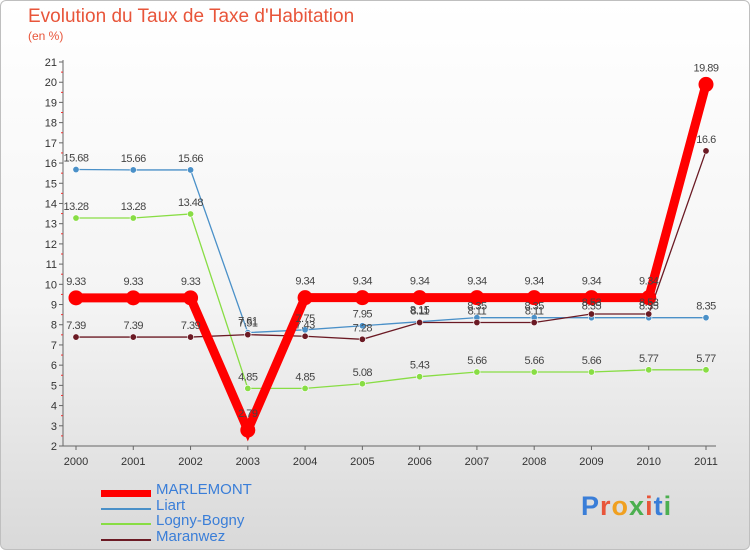 Image resolution: width=750 pixels, height=550 pixels. I want to click on y-tick-label: 4, so click(54, 407).